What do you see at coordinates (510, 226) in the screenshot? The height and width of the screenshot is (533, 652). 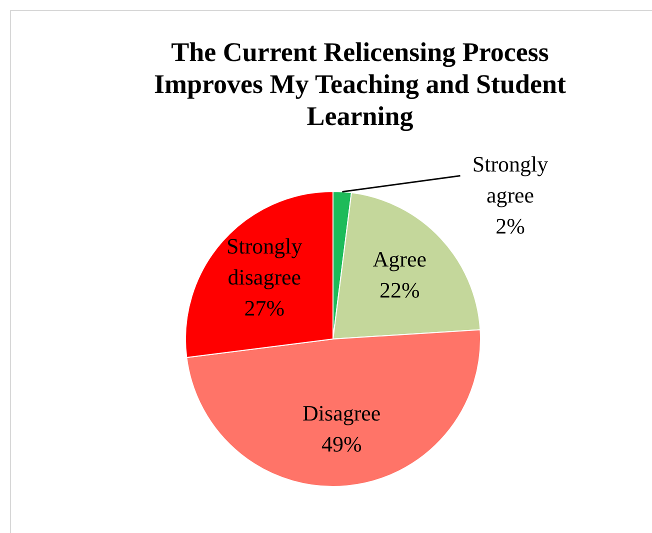 I see `data-label: 2%` at bounding box center [510, 226].